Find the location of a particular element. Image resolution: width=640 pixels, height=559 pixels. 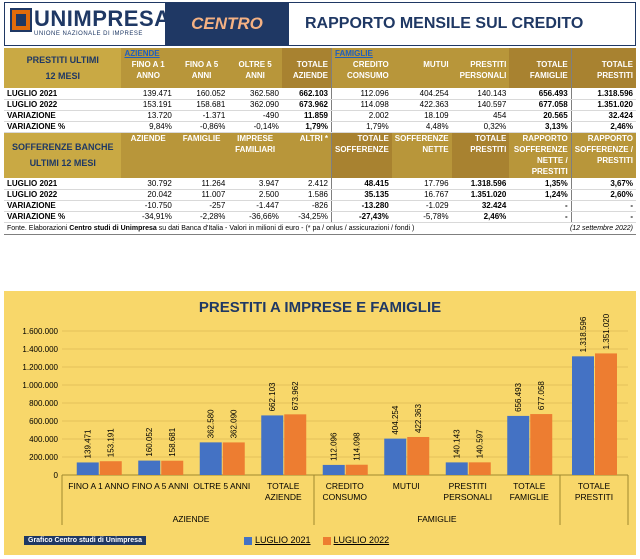

prestiti-col-header-6: PRESTITI PERSONALI is located at coordinates (480, 68).